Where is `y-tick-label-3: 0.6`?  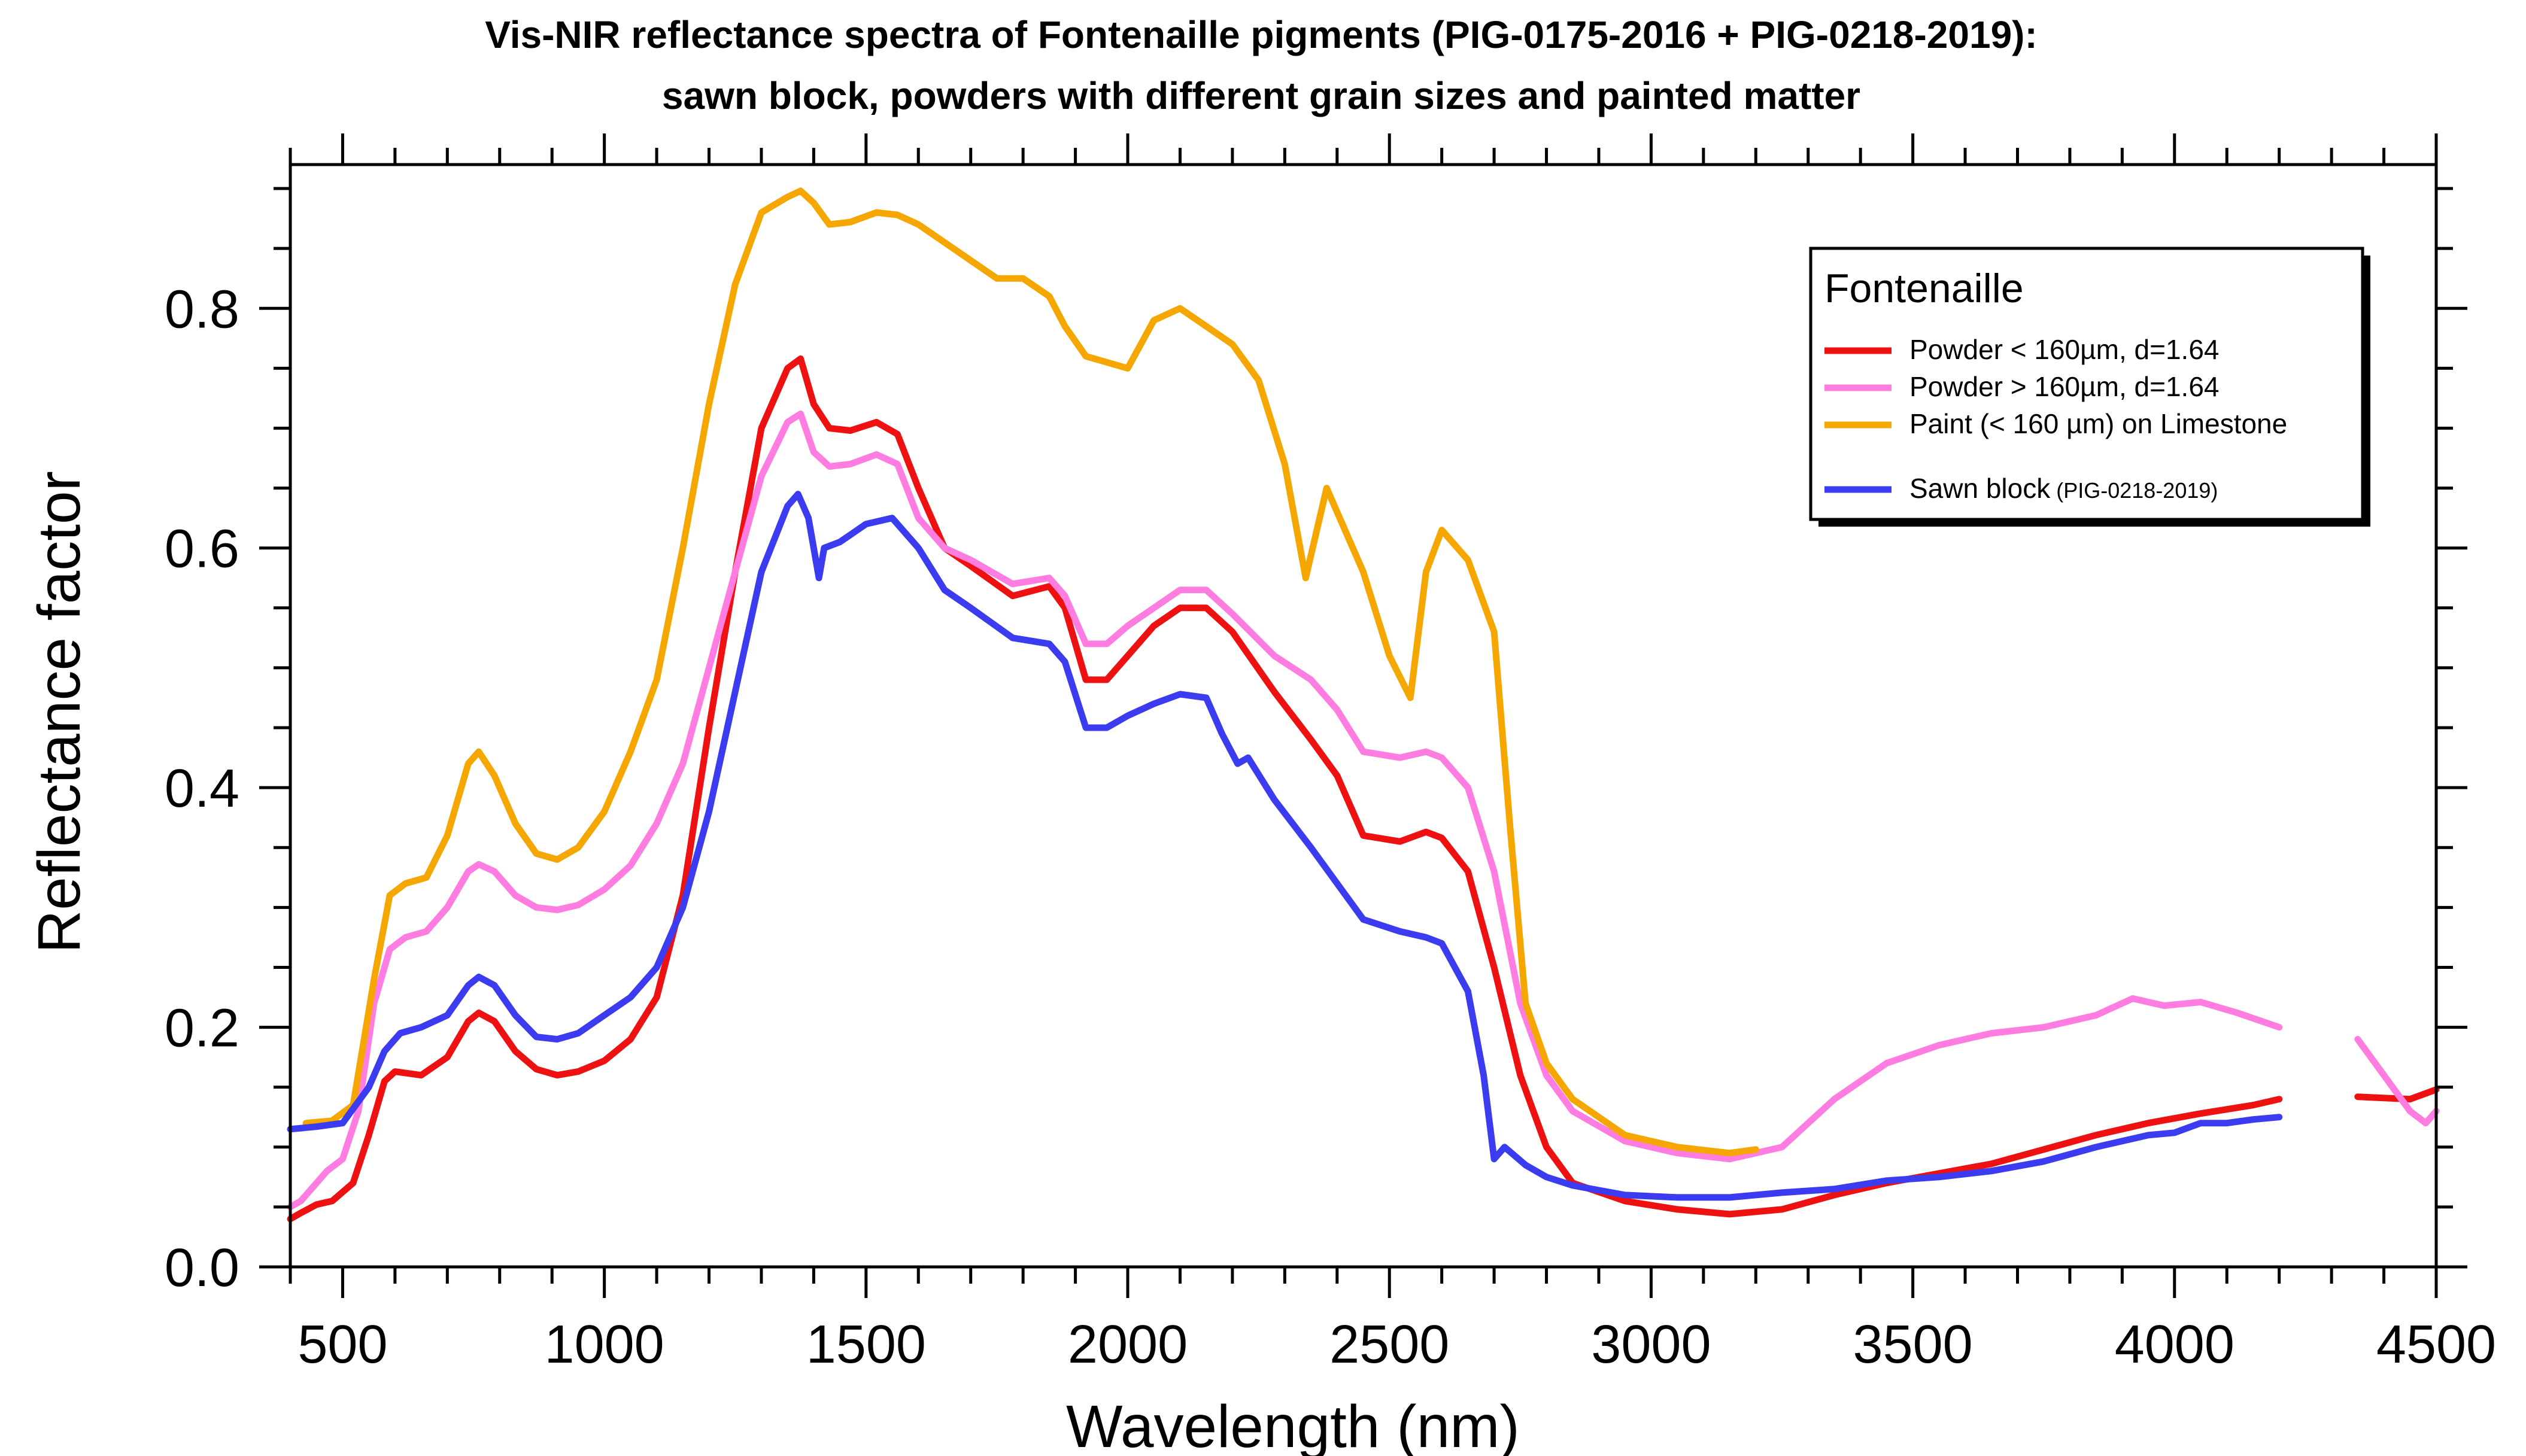
y-tick-label-3: 0.6 is located at coordinates (202, 549).